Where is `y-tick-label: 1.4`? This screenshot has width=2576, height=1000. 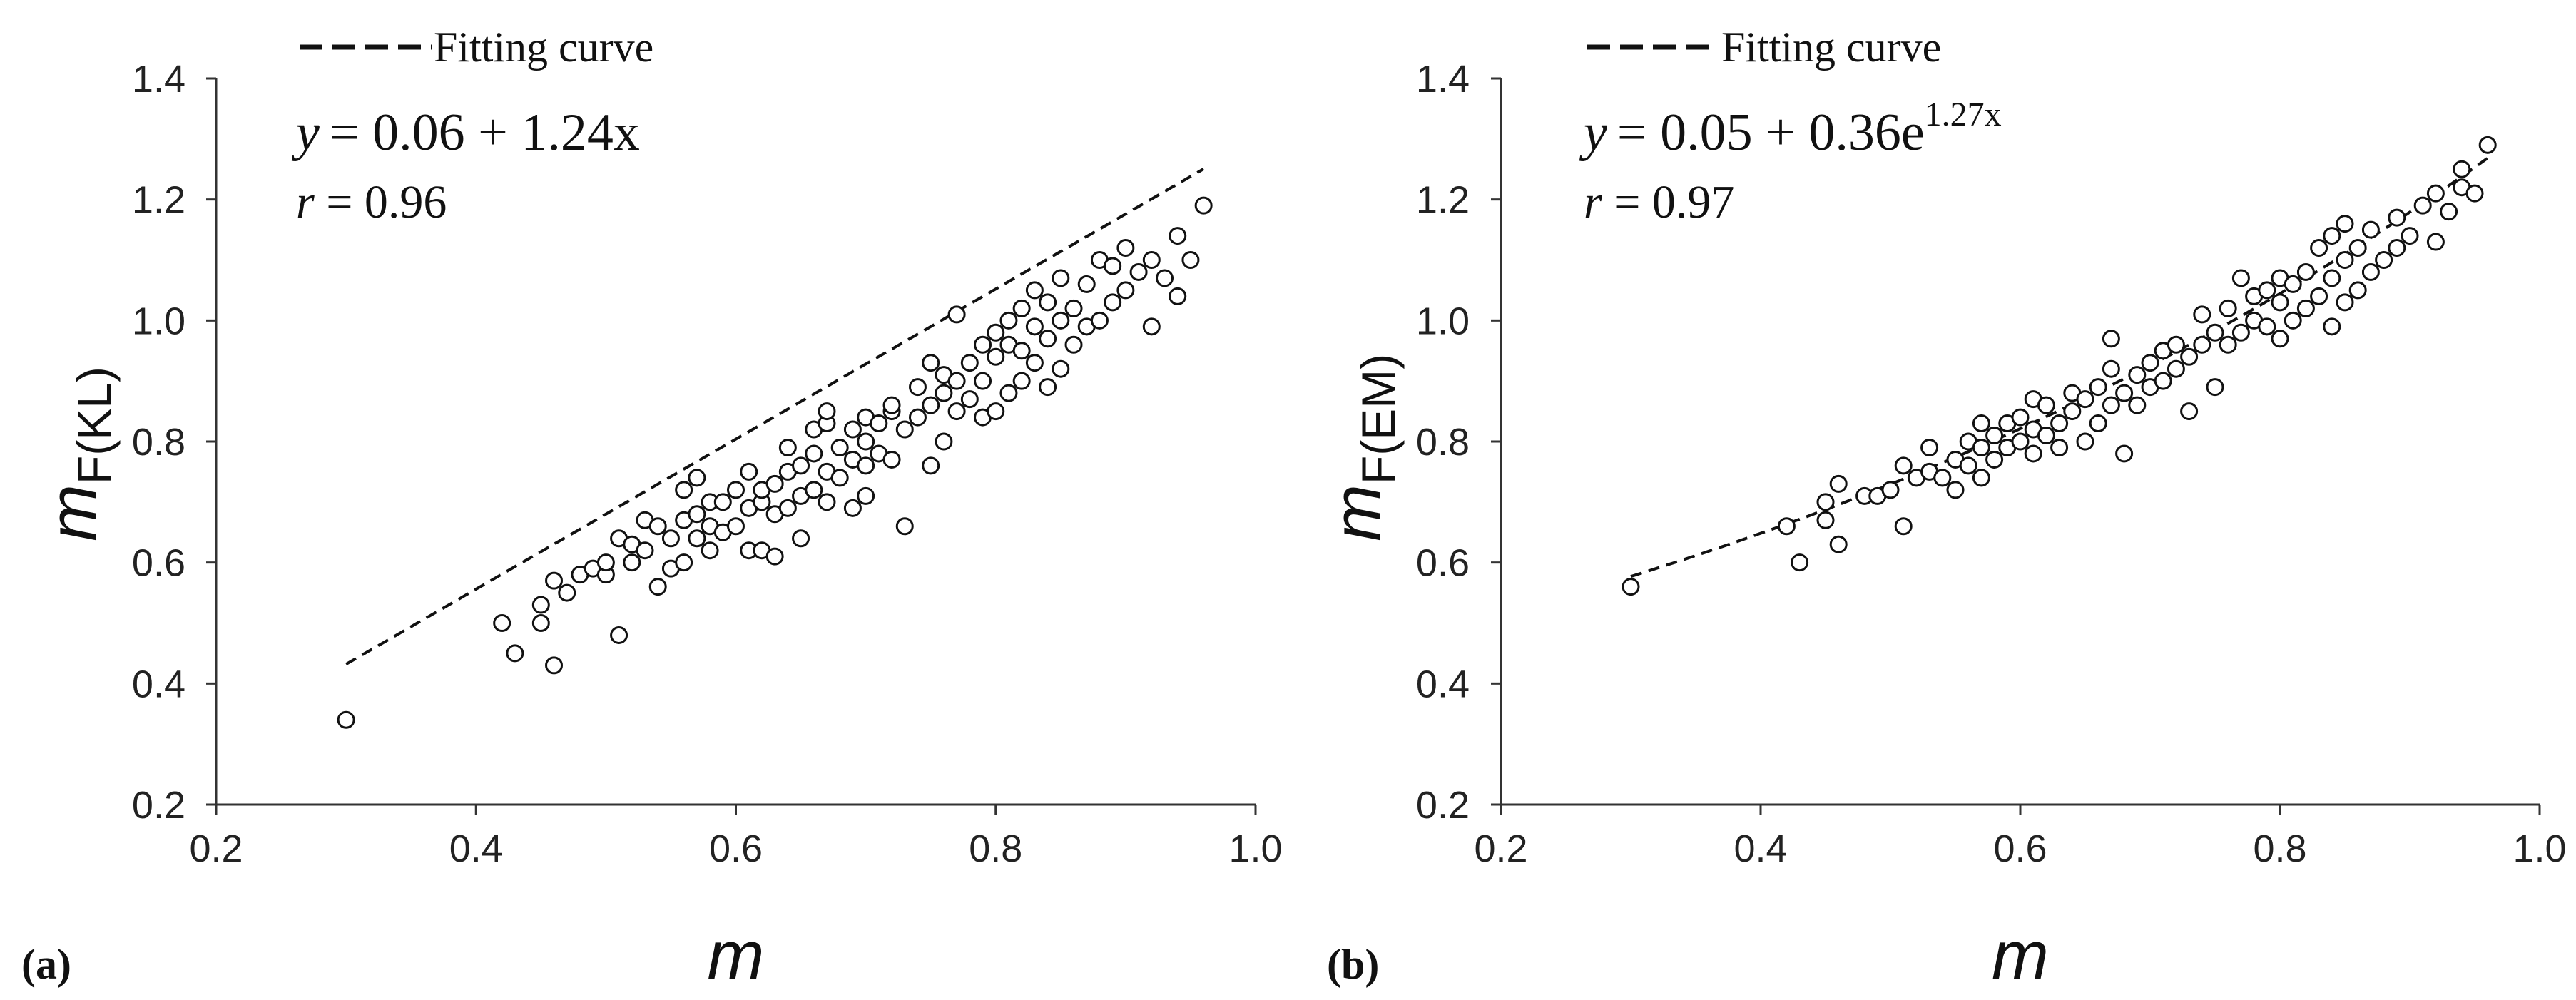
y-tick-label: 1.4 is located at coordinates (158, 79).